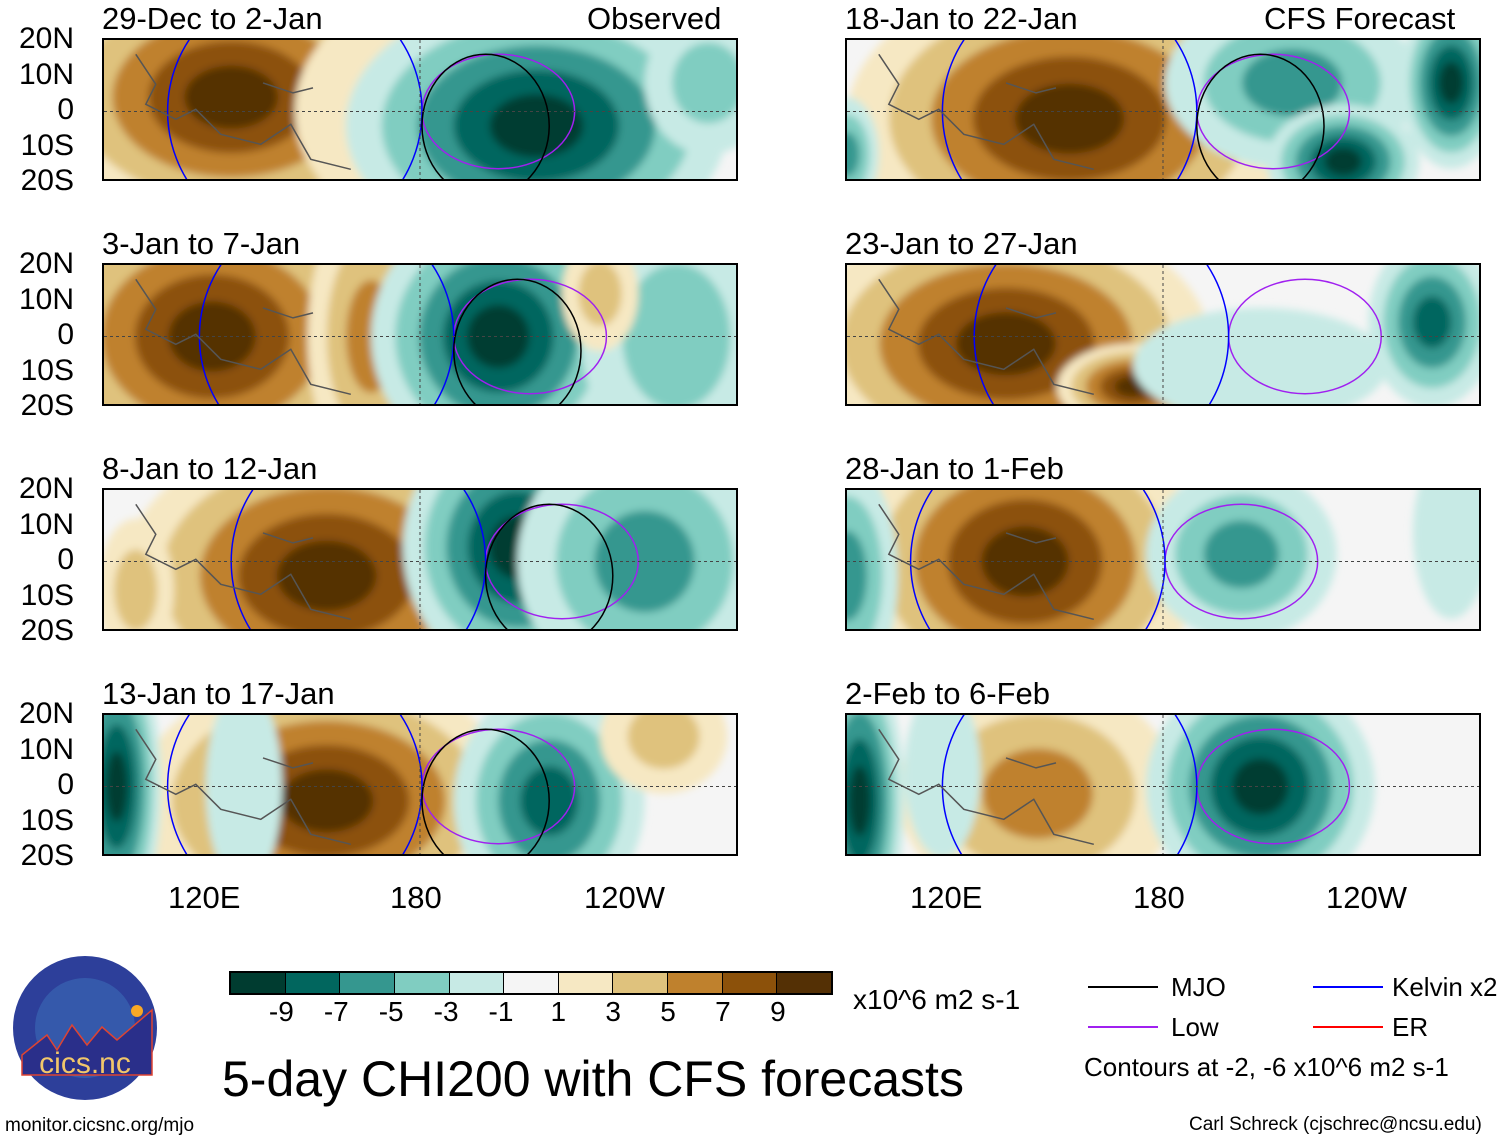  Describe the element at coordinates (1360, 18) in the screenshot. I see `forecast-header: CFS Forecast` at that location.